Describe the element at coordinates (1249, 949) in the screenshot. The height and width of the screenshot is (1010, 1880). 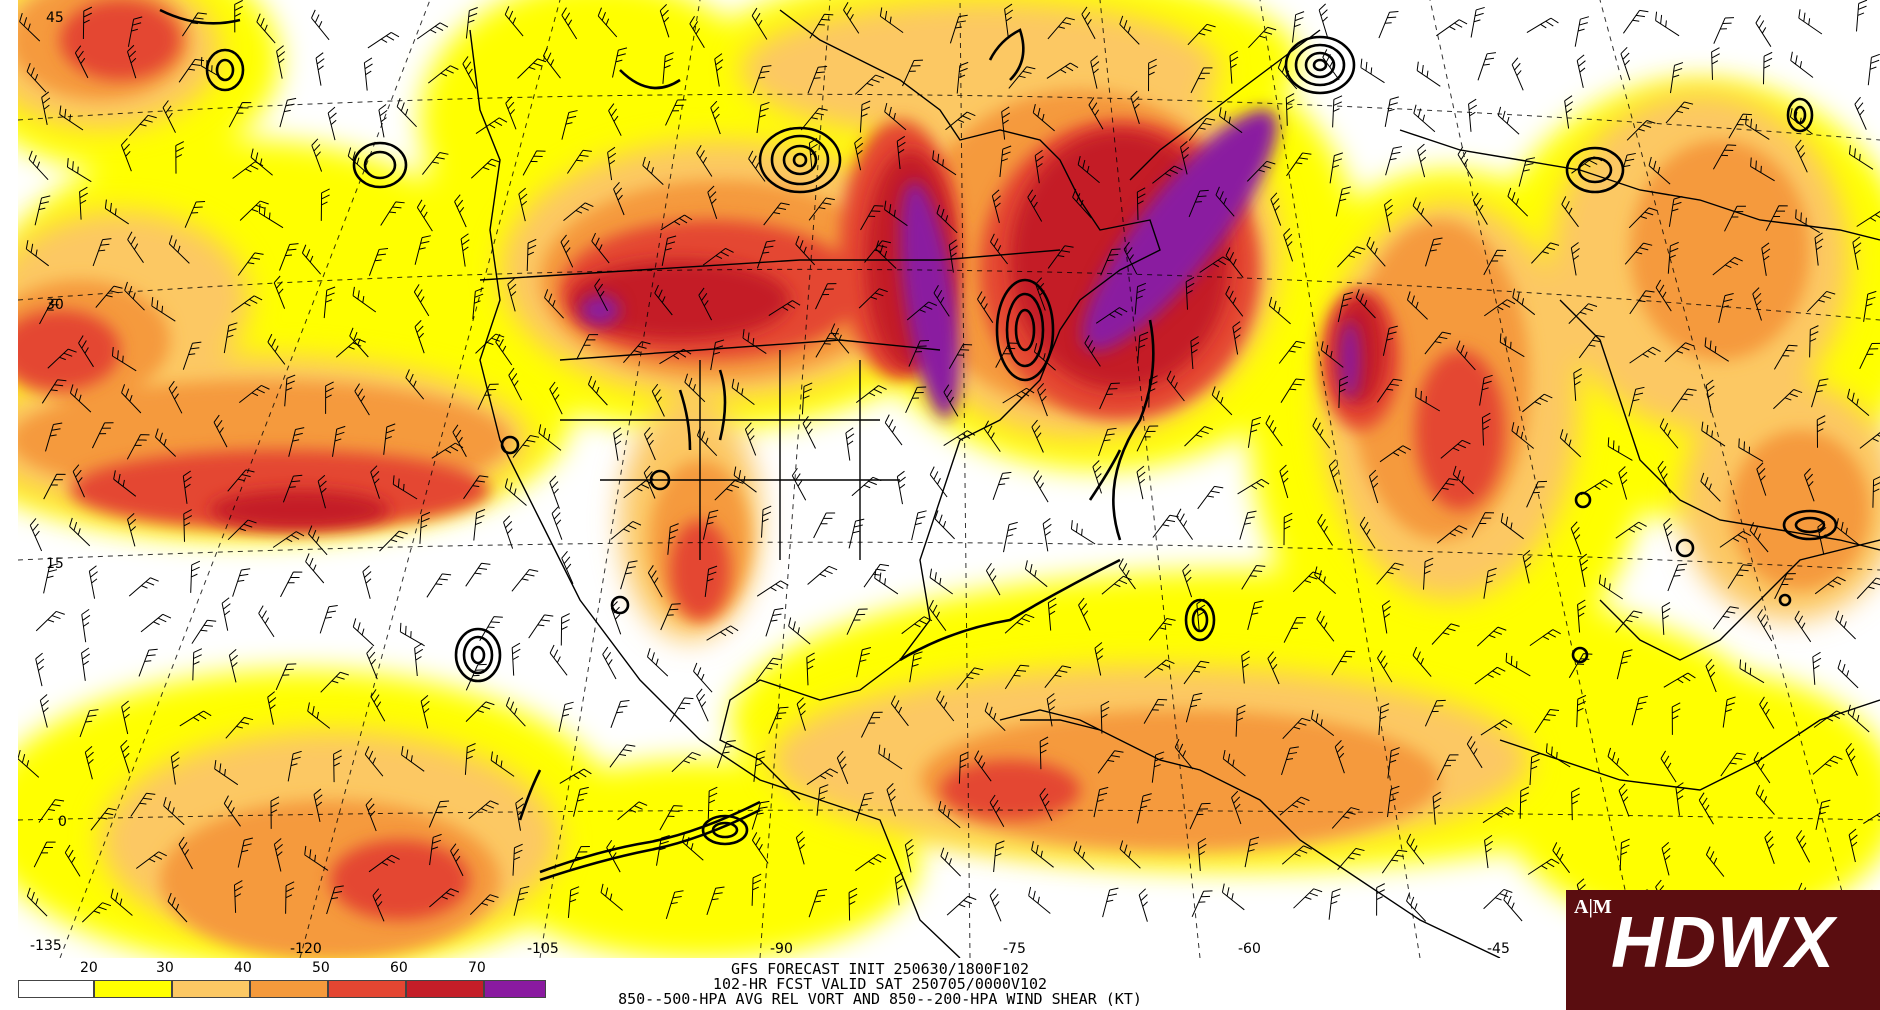
I see `lon-label: -60` at that location.